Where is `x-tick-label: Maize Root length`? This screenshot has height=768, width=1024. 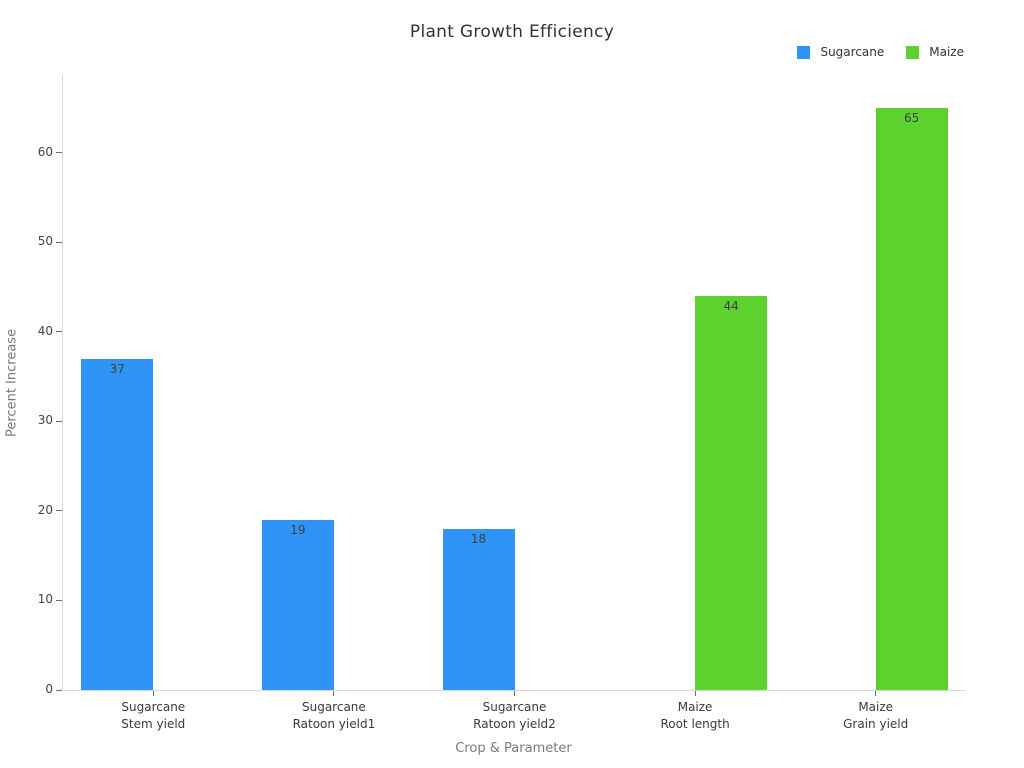
x-tick-label: Maize Root length is located at coordinates (695, 716).